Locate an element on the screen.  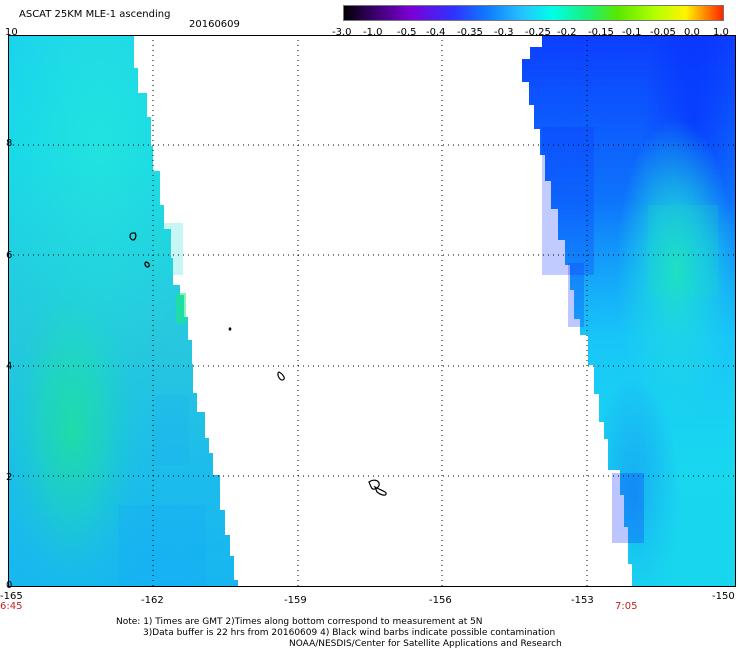
y-axis-label: 0 is located at coordinates (9, 585).